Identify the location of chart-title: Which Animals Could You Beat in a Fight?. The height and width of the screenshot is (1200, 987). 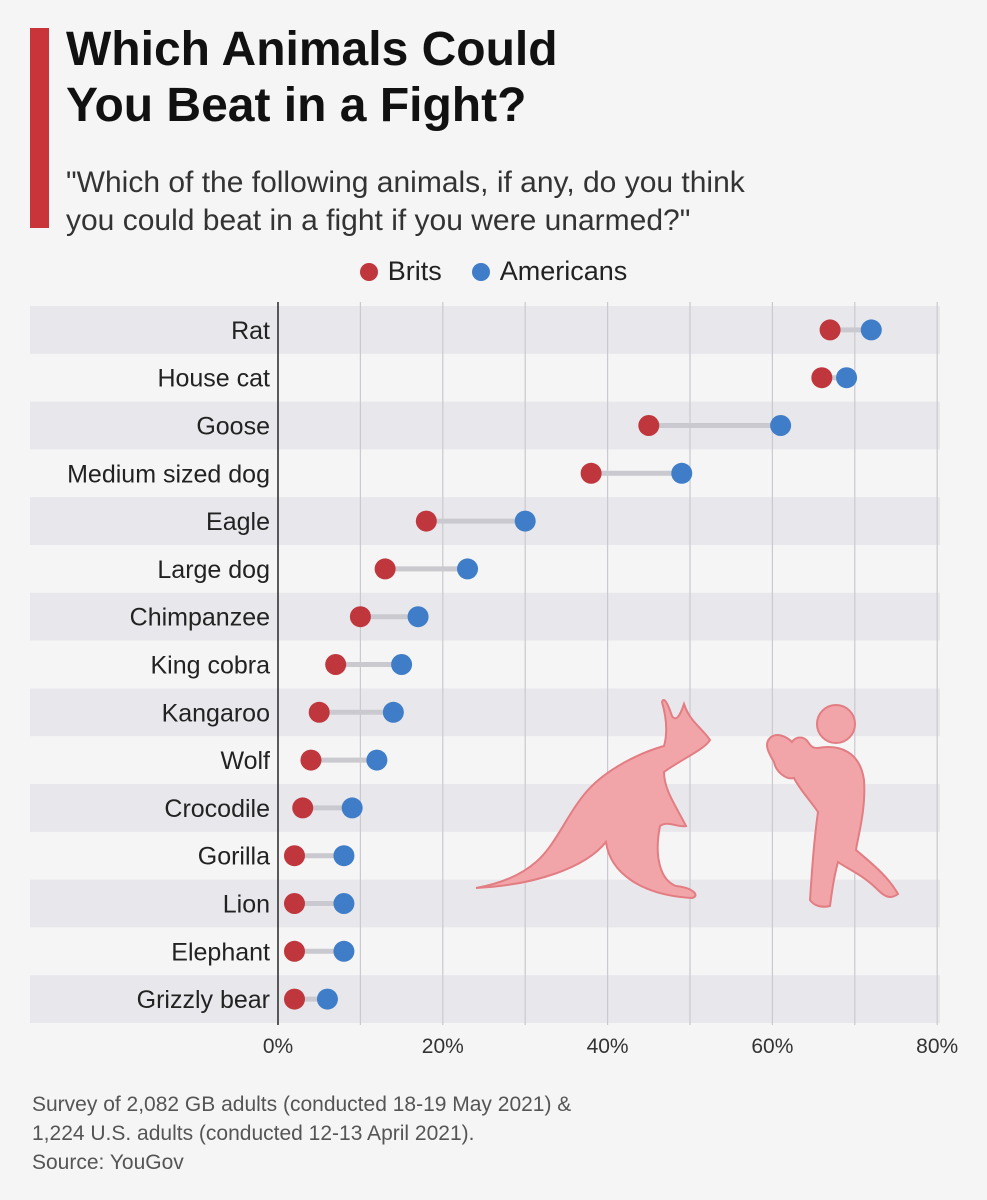
(506, 78).